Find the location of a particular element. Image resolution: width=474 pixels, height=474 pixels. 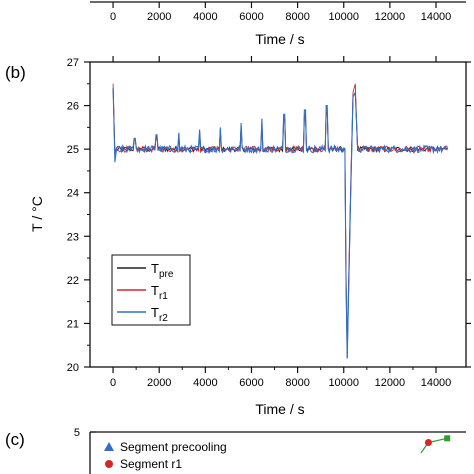

panel-c-legend: Segment precooling Segment r1 is located at coordinates (165, 455).